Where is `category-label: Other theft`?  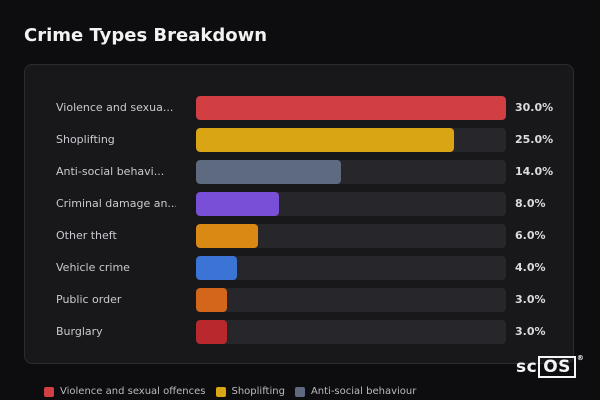
category-label: Other theft is located at coordinates (86, 235).